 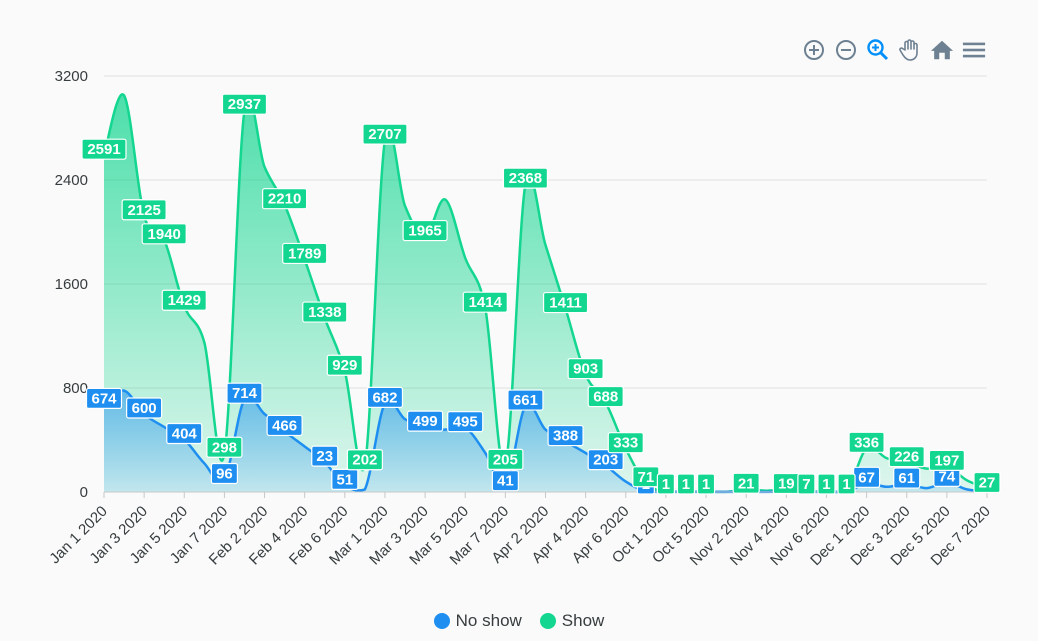 I want to click on data-label: 41, so click(x=505, y=481).